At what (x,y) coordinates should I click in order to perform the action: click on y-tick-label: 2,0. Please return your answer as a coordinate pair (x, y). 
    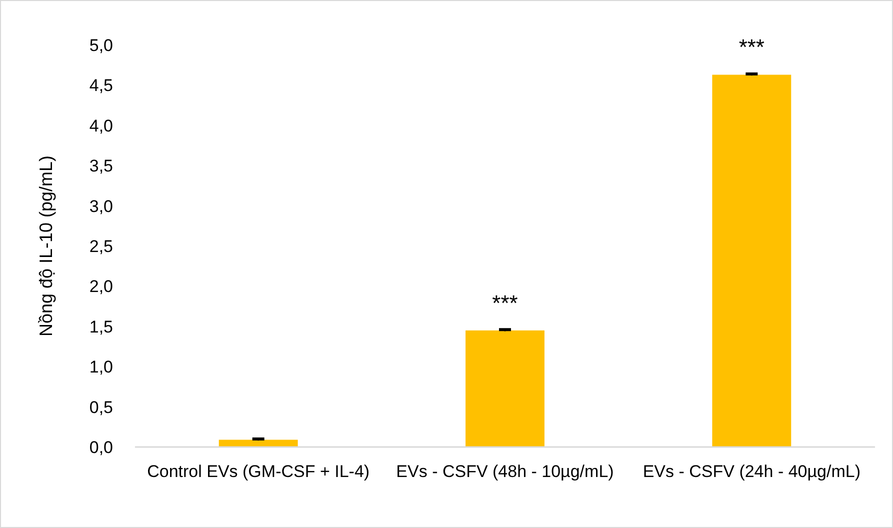
    Looking at the image, I should click on (101, 286).